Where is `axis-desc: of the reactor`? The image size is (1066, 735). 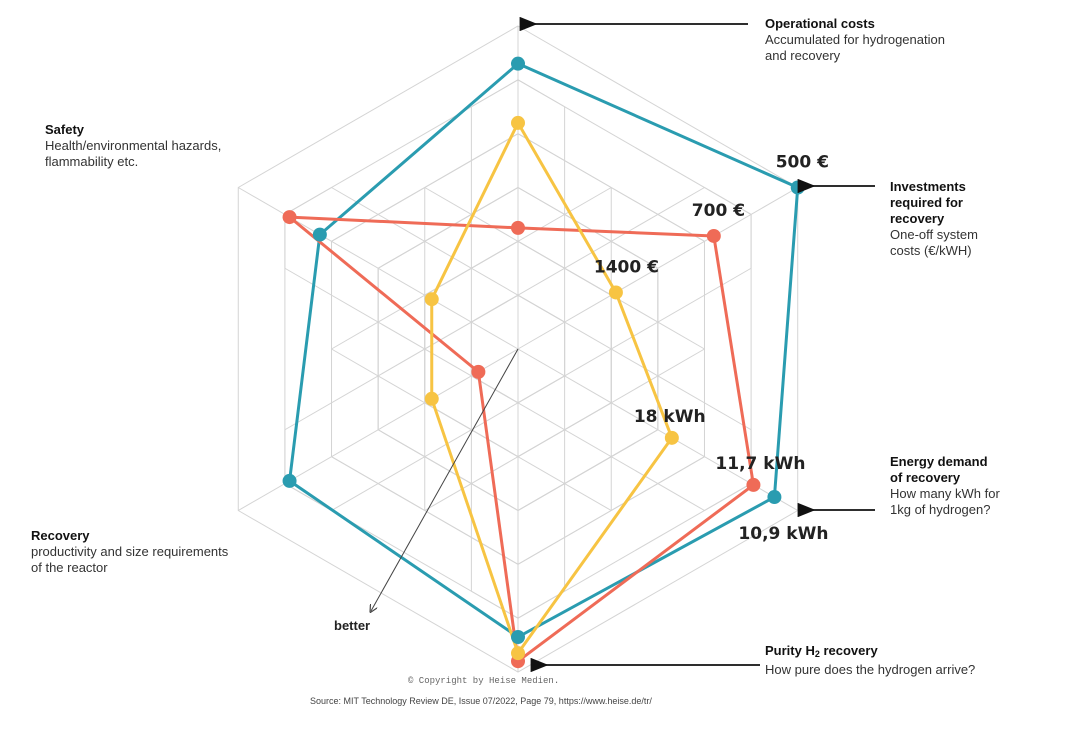
axis-desc: of the reactor is located at coordinates (69, 567).